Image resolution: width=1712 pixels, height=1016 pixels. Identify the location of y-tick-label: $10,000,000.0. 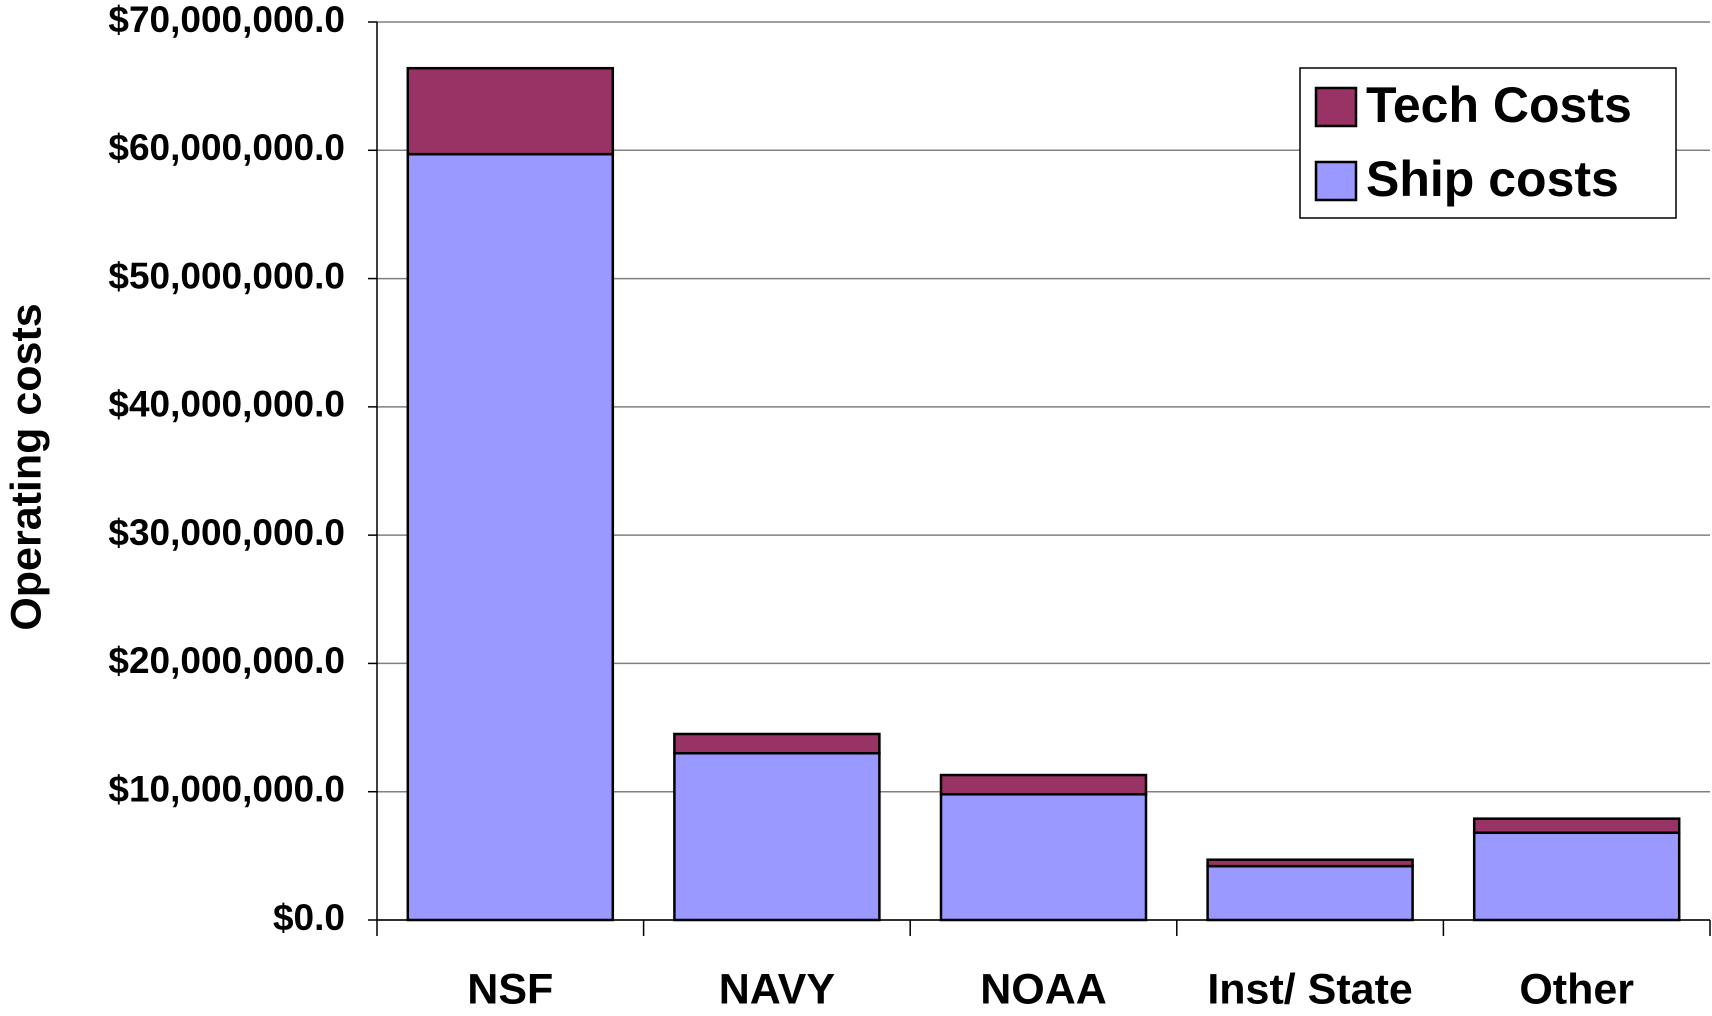
(226, 788).